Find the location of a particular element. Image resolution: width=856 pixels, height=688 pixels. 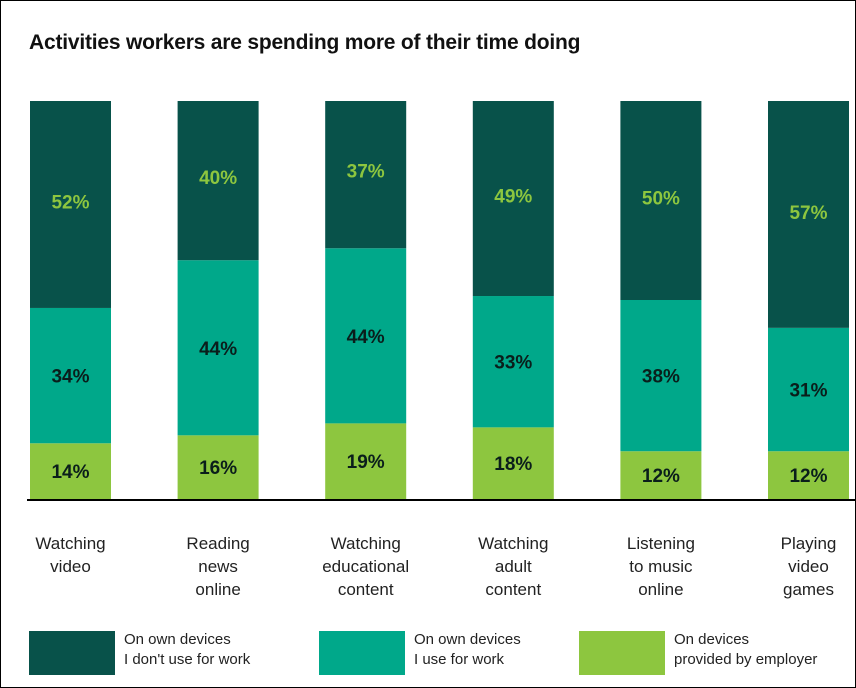

data-label: 16% is located at coordinates (218, 468).